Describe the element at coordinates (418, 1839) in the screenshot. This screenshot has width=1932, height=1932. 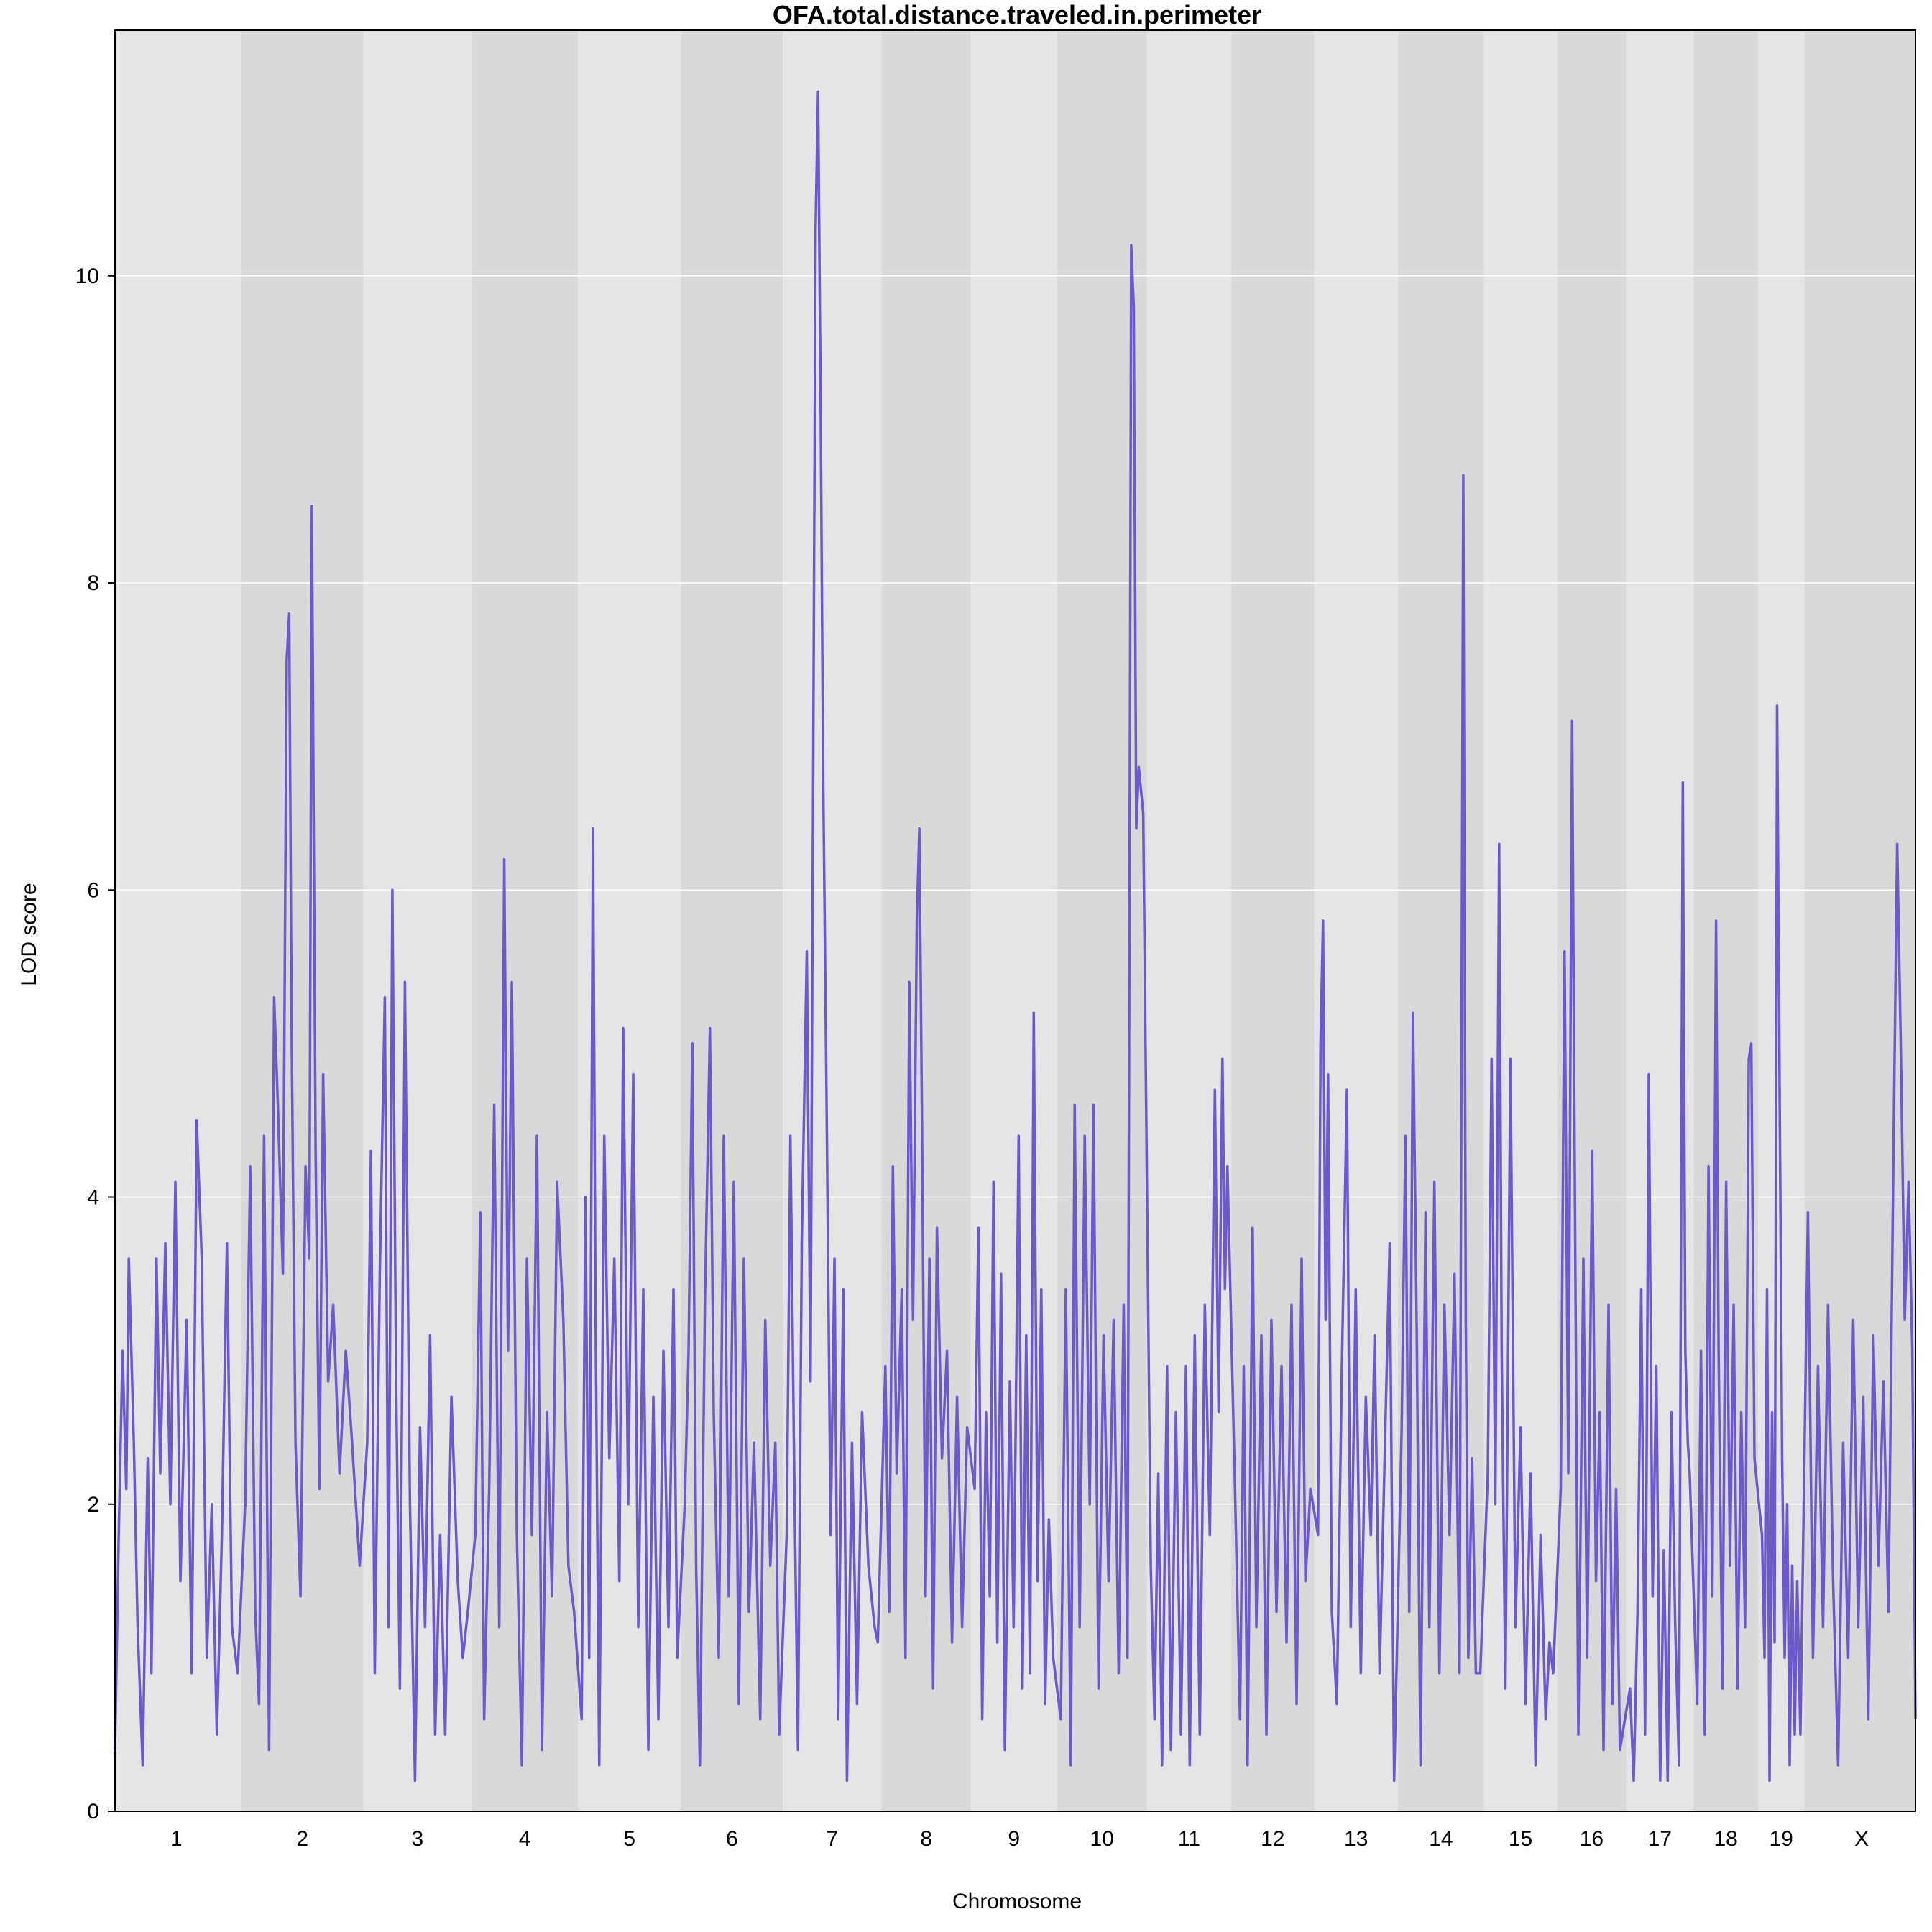
I see `x-tick-label-chr-3: 3` at that location.